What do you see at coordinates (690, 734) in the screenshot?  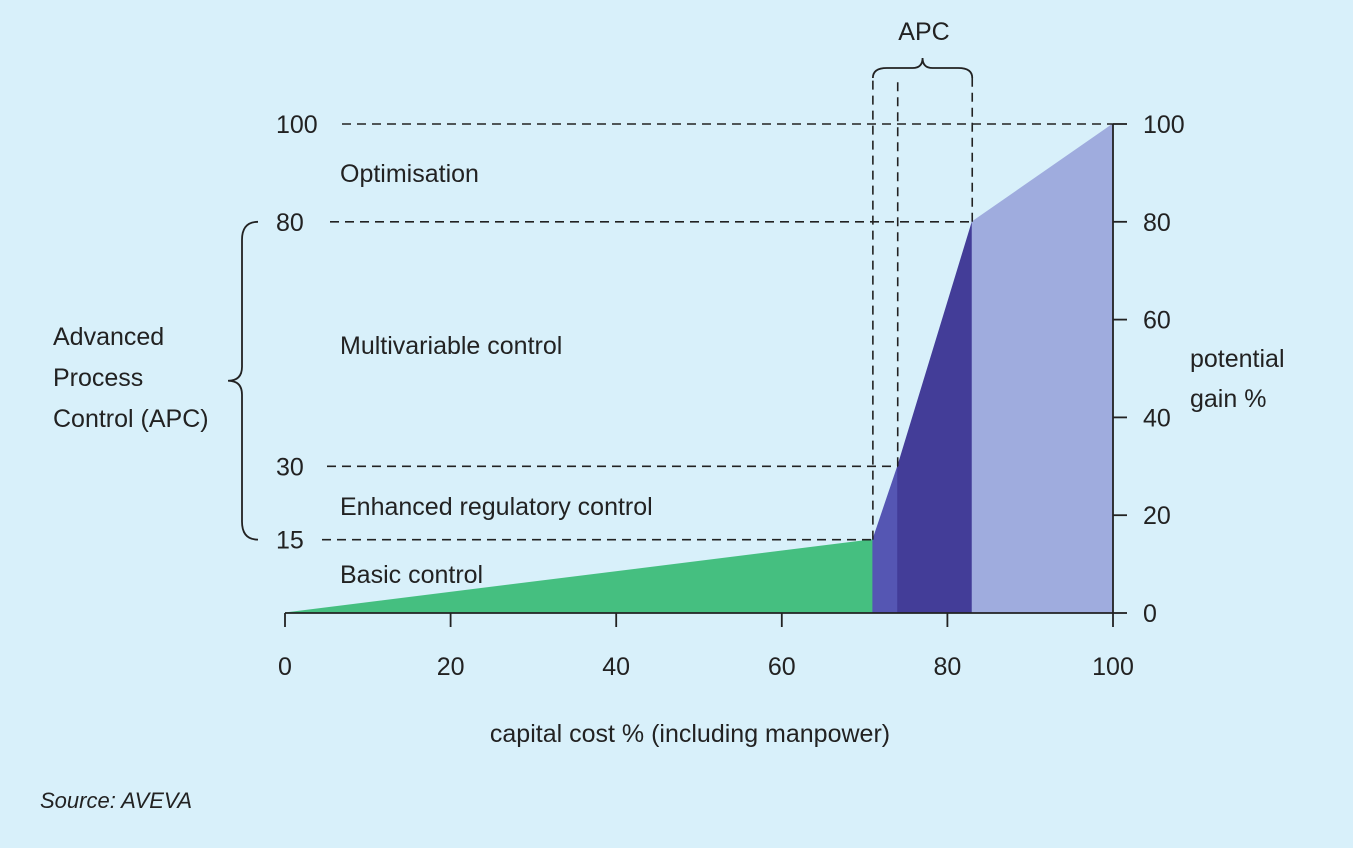 I see `x-axis-label: capital cost % (including manpower)` at bounding box center [690, 734].